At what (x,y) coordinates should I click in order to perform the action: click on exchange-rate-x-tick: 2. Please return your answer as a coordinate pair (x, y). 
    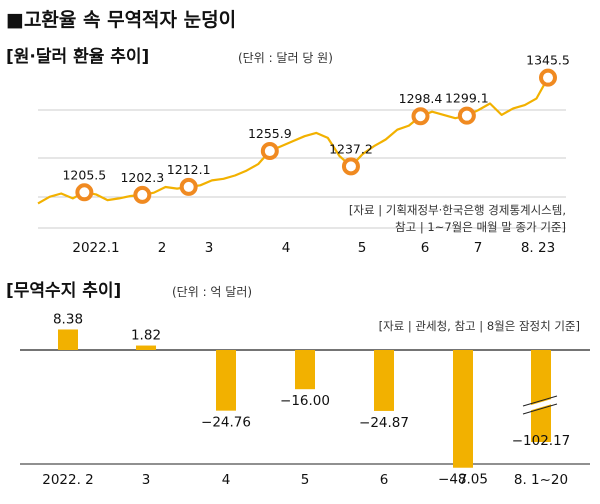
    Looking at the image, I should click on (162, 248).